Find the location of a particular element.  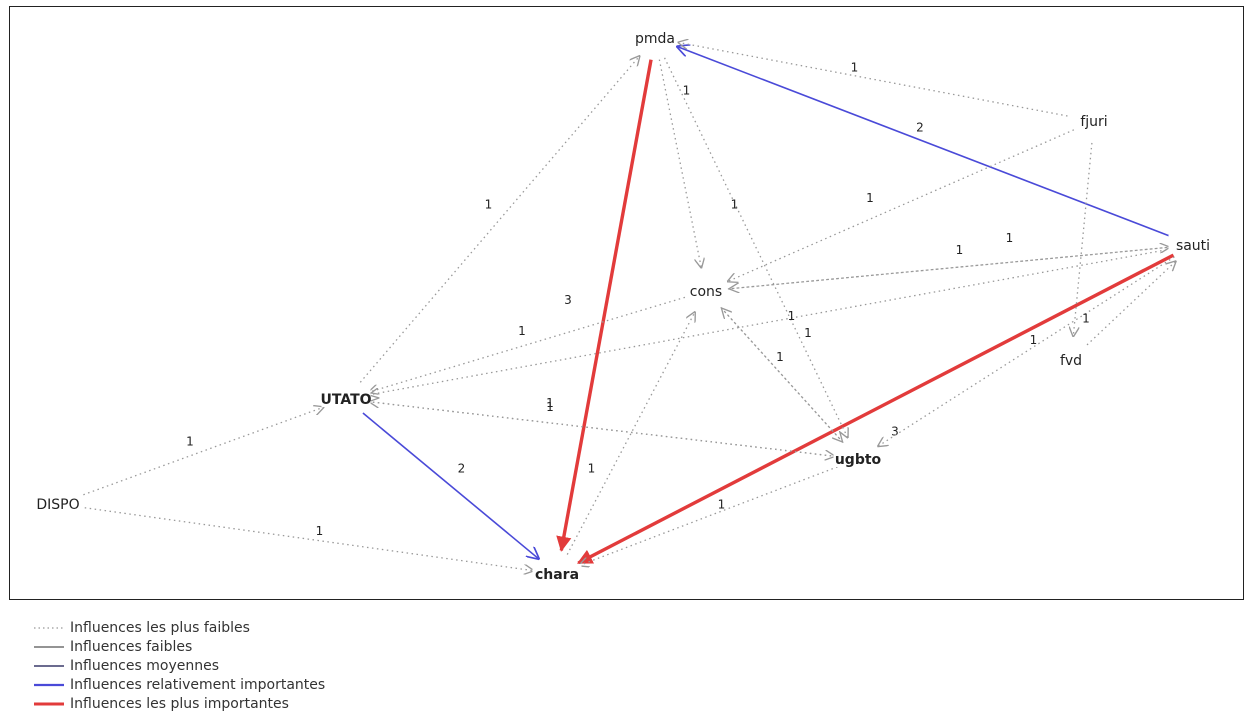

node-bg-cons is located at coordinates (706, 290).